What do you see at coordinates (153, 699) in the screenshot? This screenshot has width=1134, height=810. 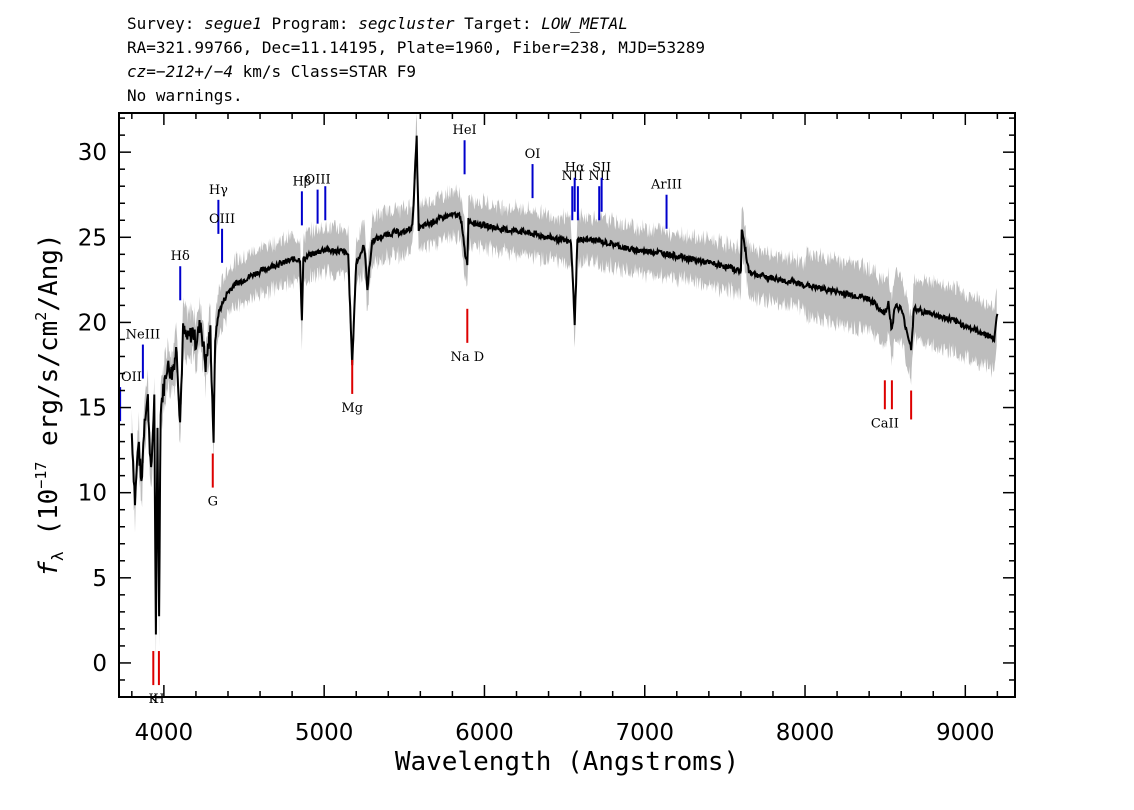 I see `absorption-line-label: K` at bounding box center [153, 699].